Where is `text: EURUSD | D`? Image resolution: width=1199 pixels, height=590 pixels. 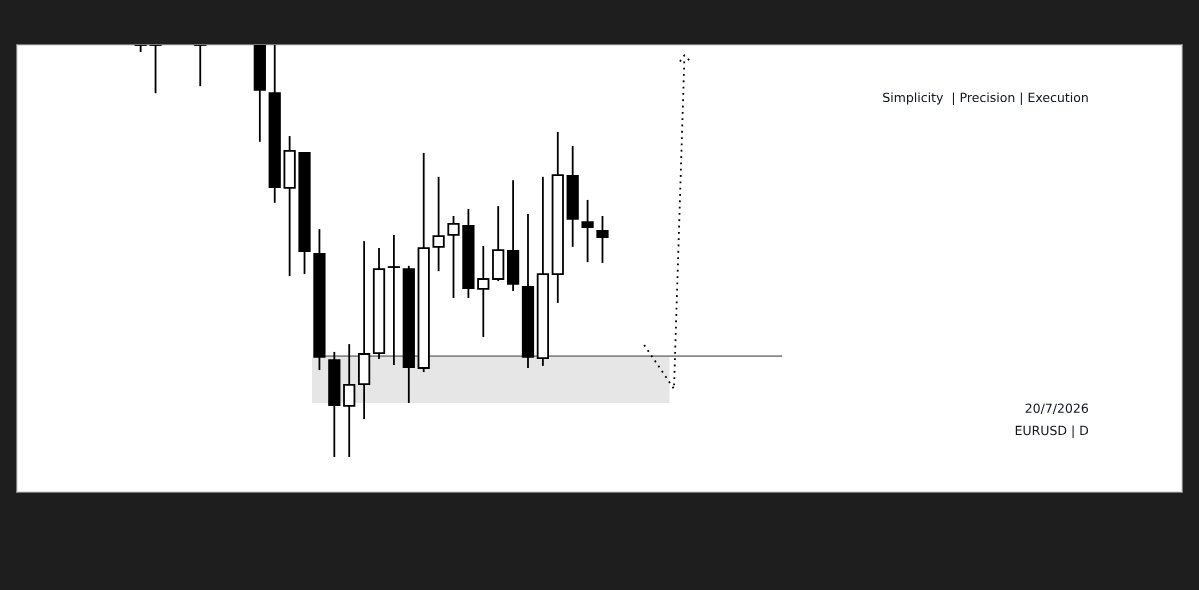 text: EURUSD | D is located at coordinates (1052, 431).